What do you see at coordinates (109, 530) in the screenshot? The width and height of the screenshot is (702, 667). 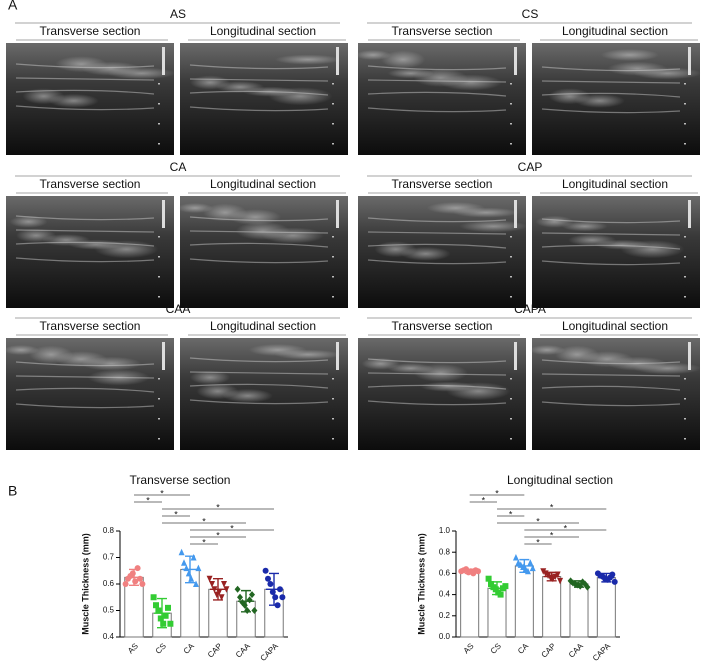 I see `y-tick-label: 0.8` at bounding box center [109, 530].